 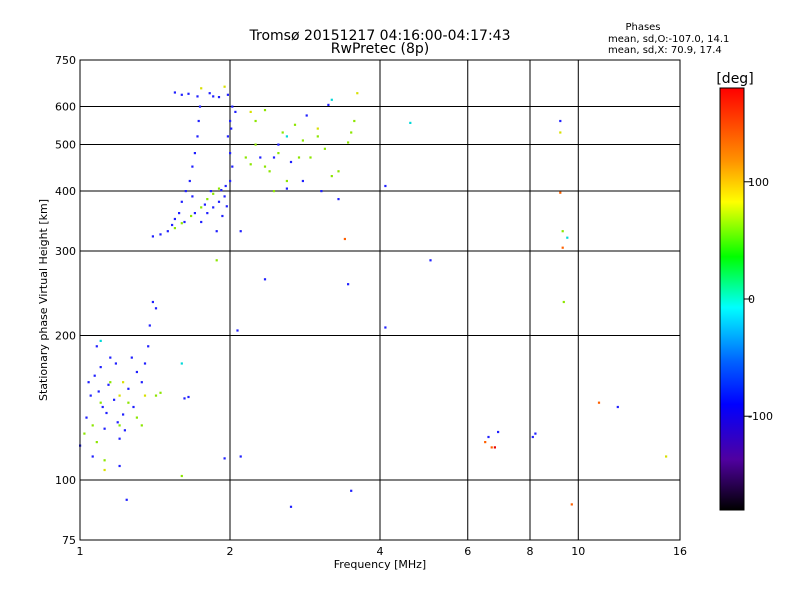 What do you see at coordinates (760, 416) in the screenshot?
I see `colorbar-tick-label: -100` at bounding box center [760, 416].